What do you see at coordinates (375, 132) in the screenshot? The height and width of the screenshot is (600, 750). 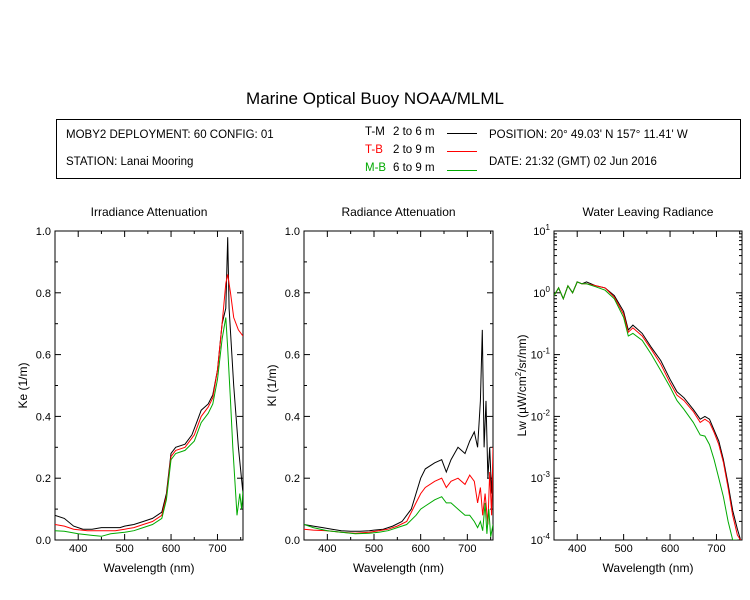 I see `legend-abbr-tm: T-M` at bounding box center [375, 132].